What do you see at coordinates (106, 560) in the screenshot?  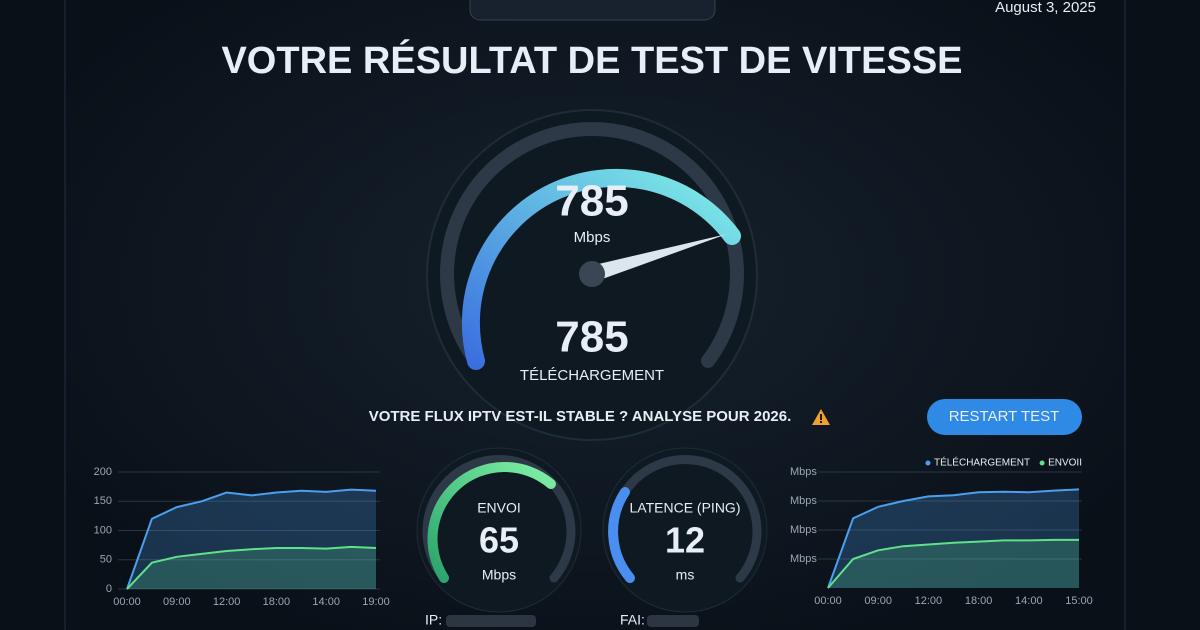 I see `y-tick-label: 50` at bounding box center [106, 560].